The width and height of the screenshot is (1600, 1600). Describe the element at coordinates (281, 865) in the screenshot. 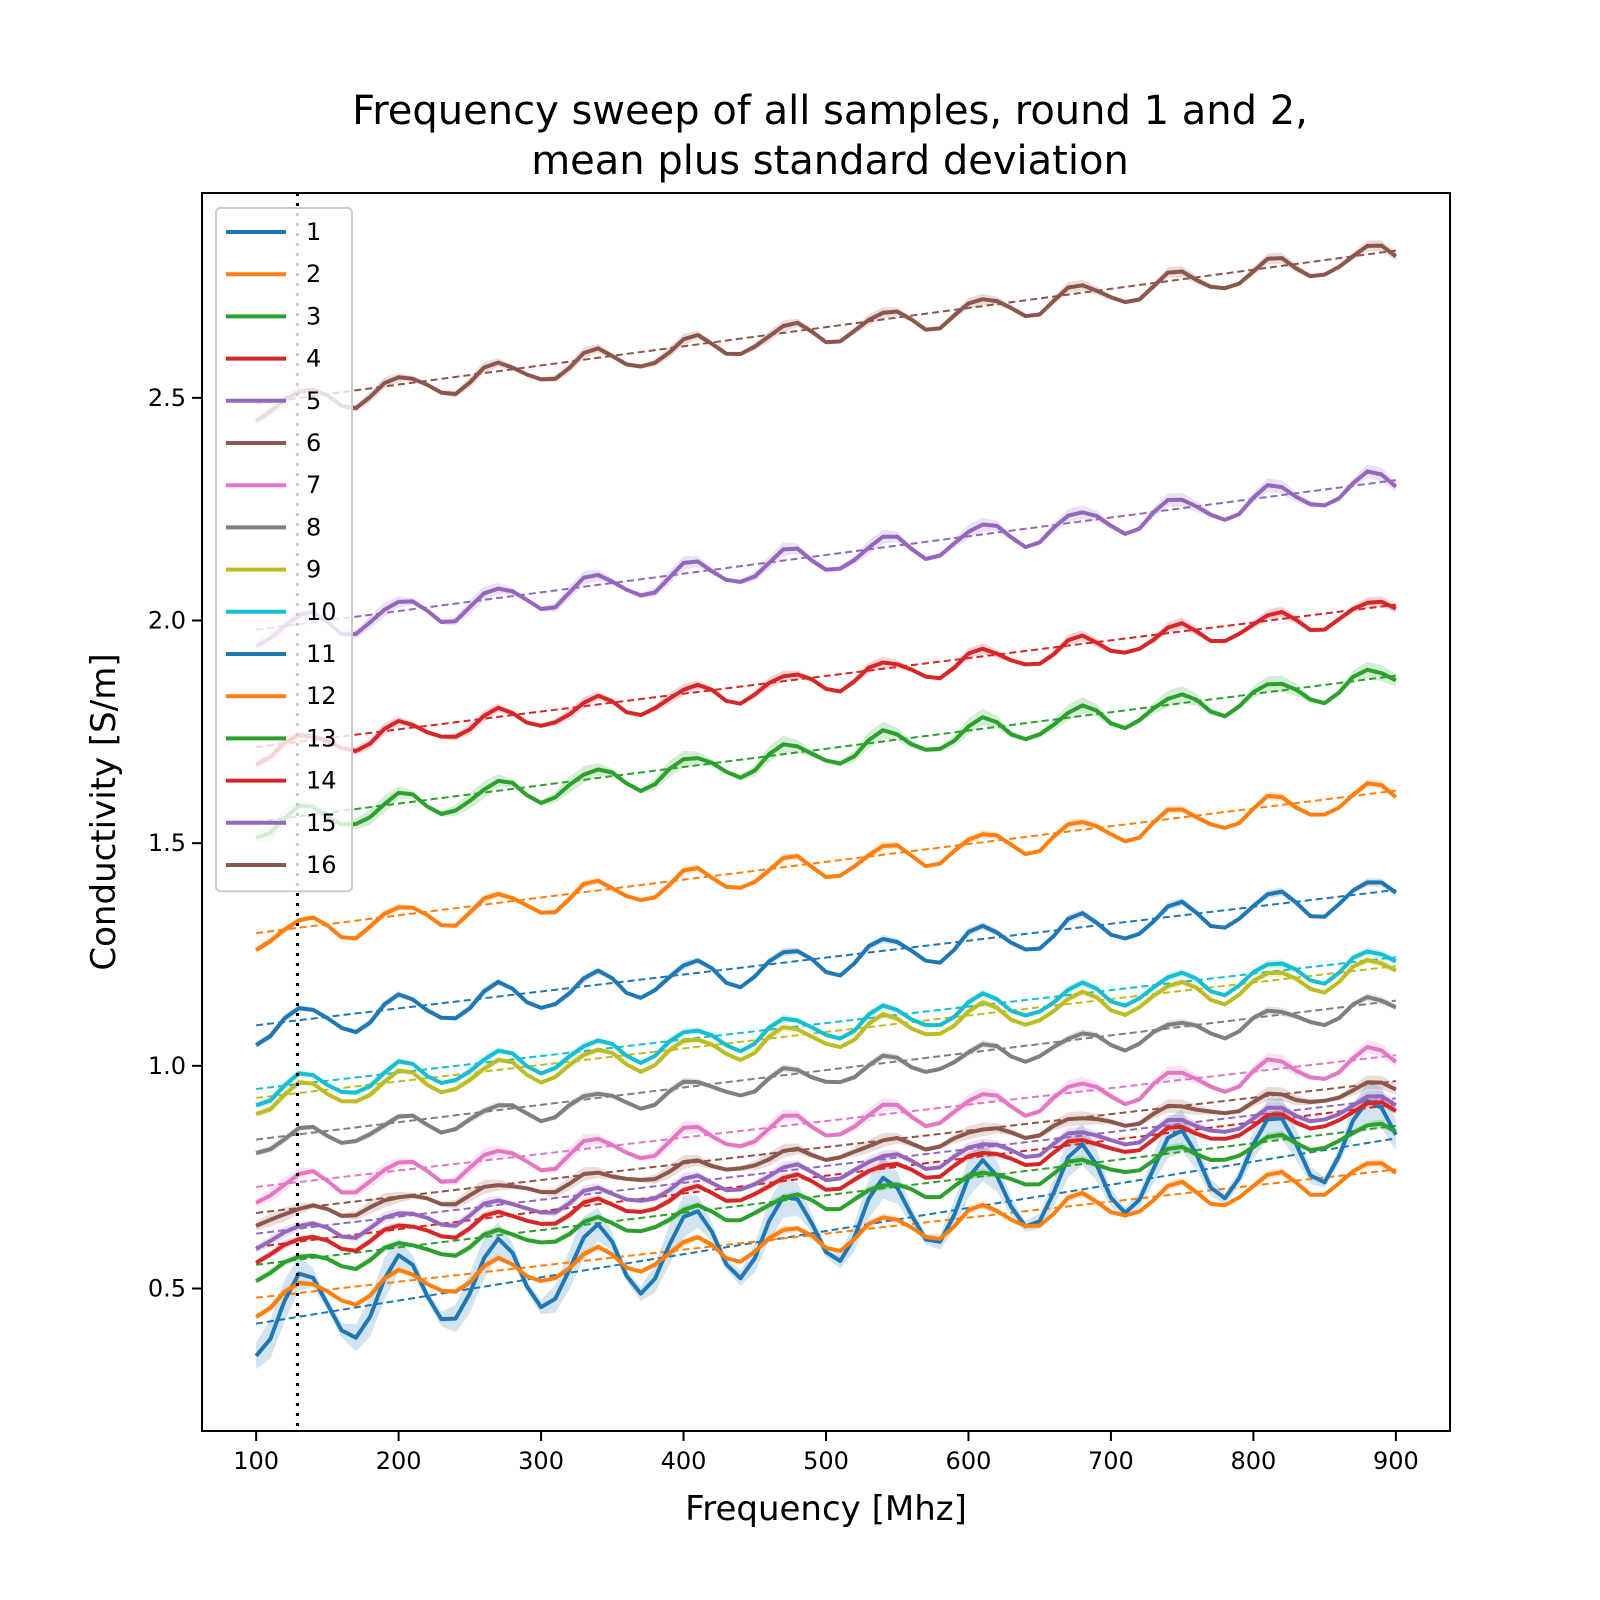

I see `legend-item-16: 16` at that location.